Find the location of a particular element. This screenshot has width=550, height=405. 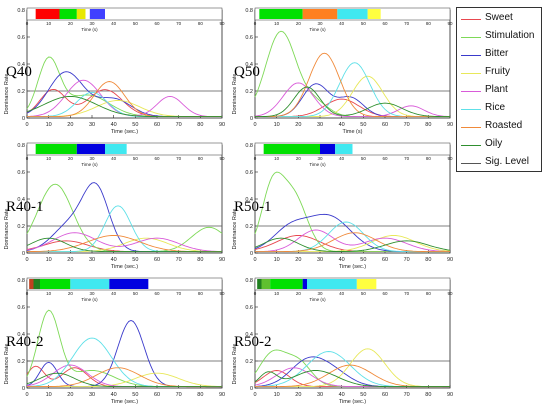

y-tick-label-r40-2: 0.2 is located at coordinates (21, 362).